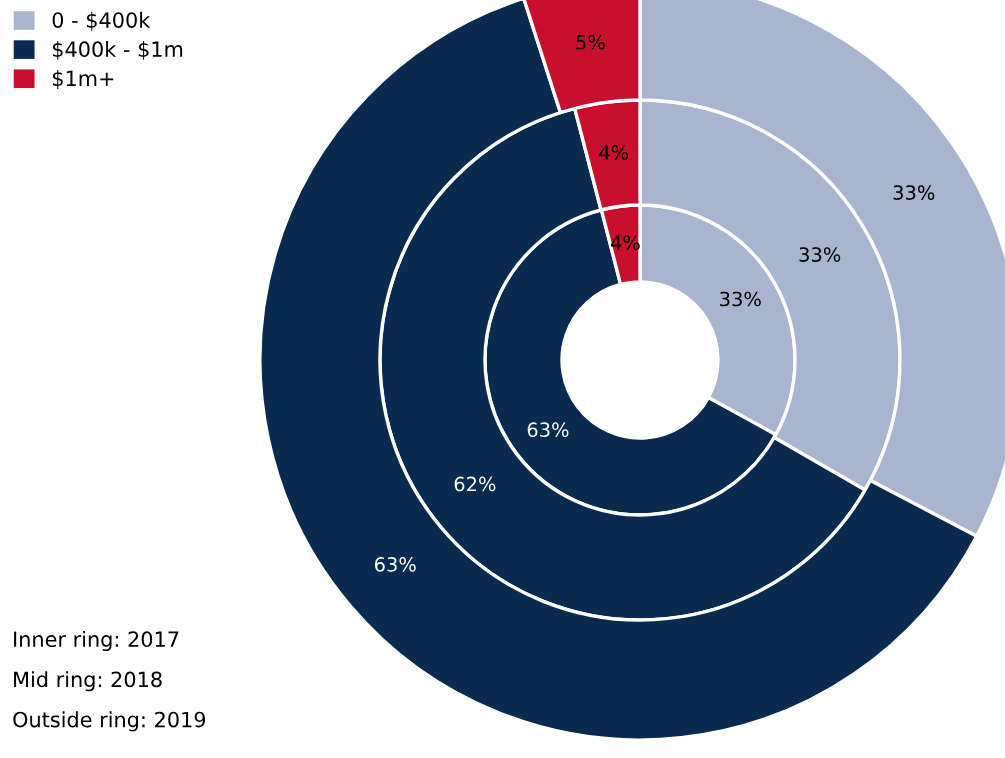 This screenshot has width=1005, height=758. What do you see at coordinates (88, 681) in the screenshot?
I see `text: Mid ring: 2018` at bounding box center [88, 681].